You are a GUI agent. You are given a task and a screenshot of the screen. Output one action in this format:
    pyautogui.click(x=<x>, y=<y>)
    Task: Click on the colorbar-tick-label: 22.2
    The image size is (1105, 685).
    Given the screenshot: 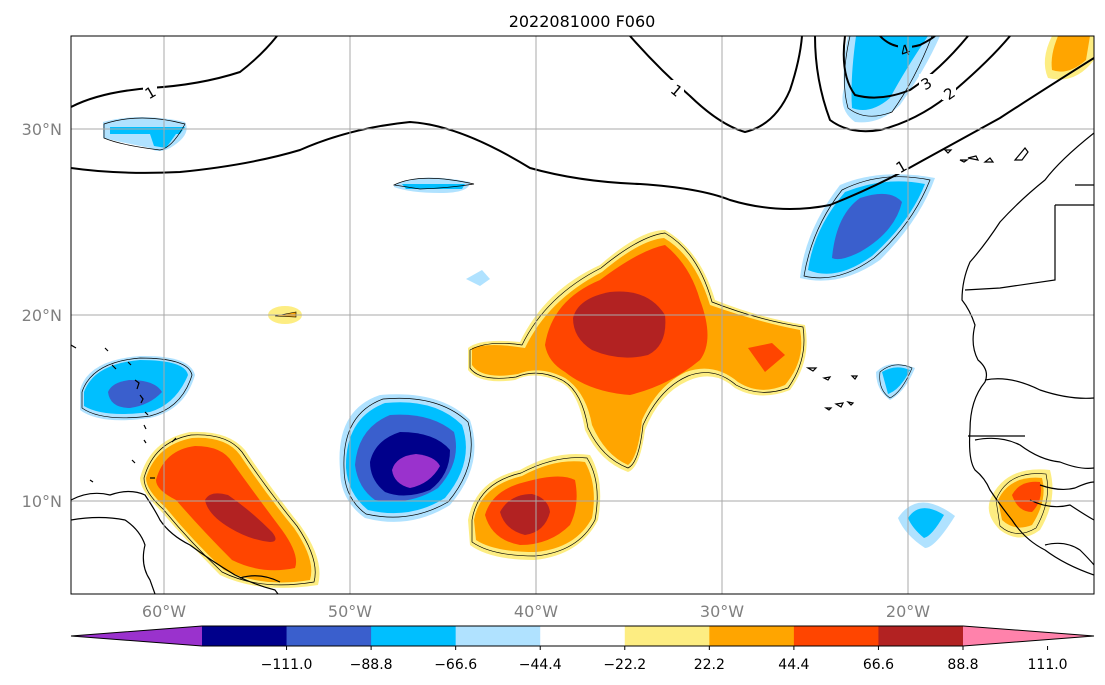 What is the action you would take?
    pyautogui.click(x=709, y=665)
    